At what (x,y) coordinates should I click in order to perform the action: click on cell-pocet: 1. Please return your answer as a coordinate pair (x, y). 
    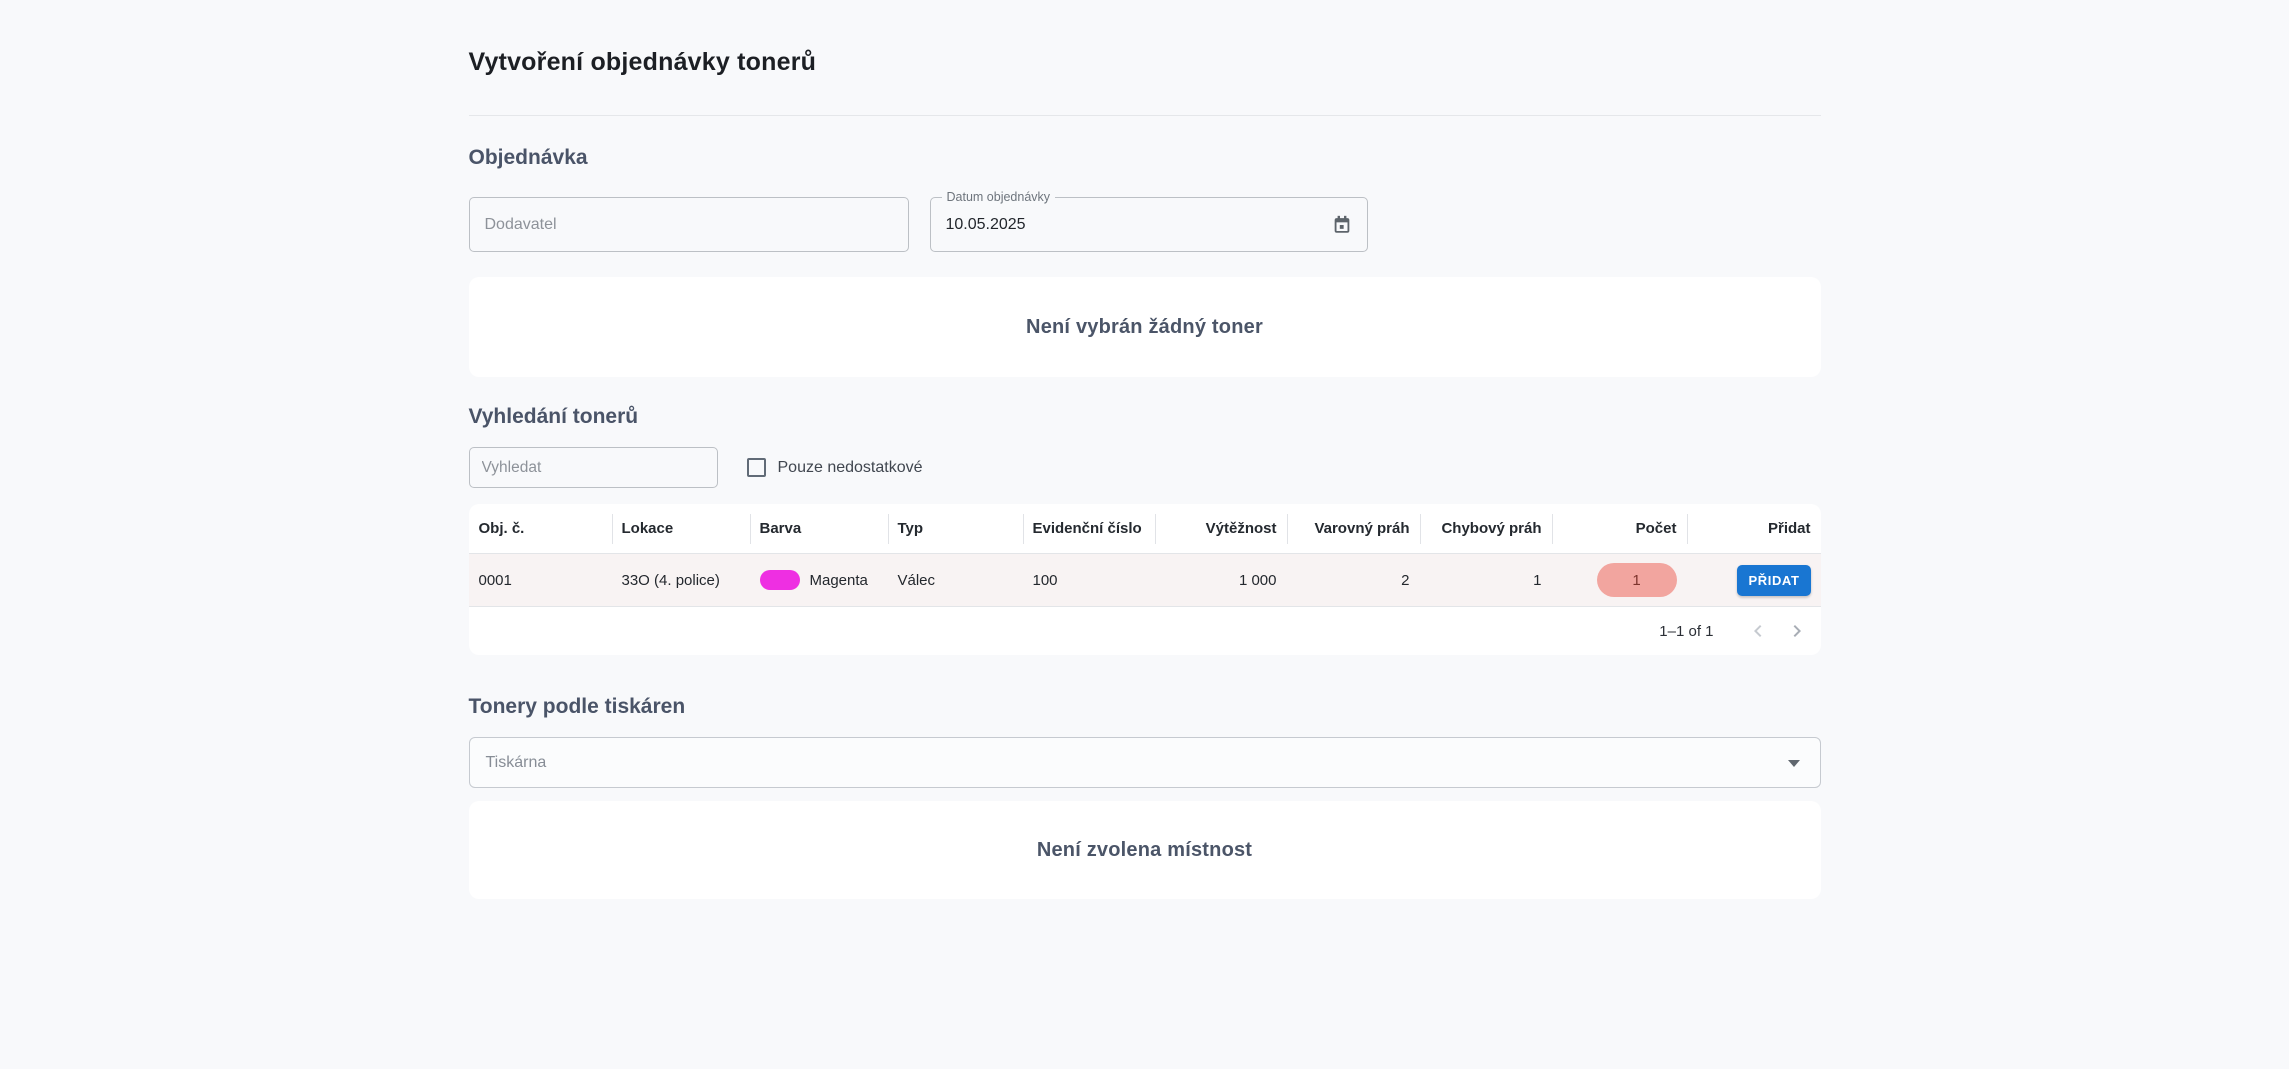
    Looking at the image, I should click on (1619, 580).